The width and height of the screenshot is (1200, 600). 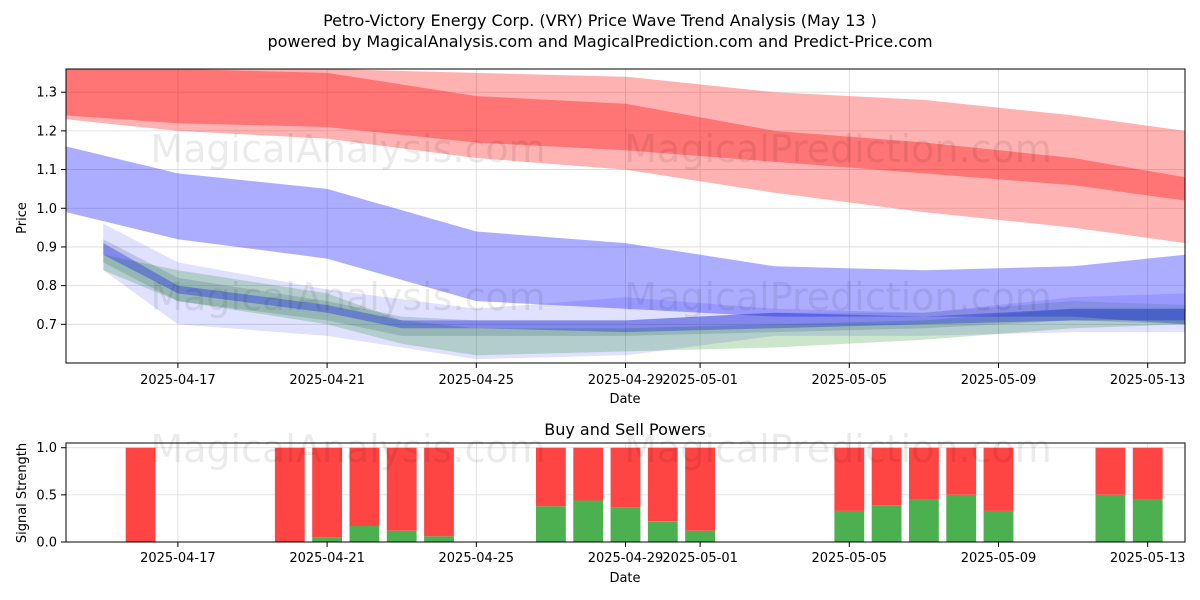 What do you see at coordinates (625, 429) in the screenshot?
I see `signal-title: Buy and Sell Powers` at bounding box center [625, 429].